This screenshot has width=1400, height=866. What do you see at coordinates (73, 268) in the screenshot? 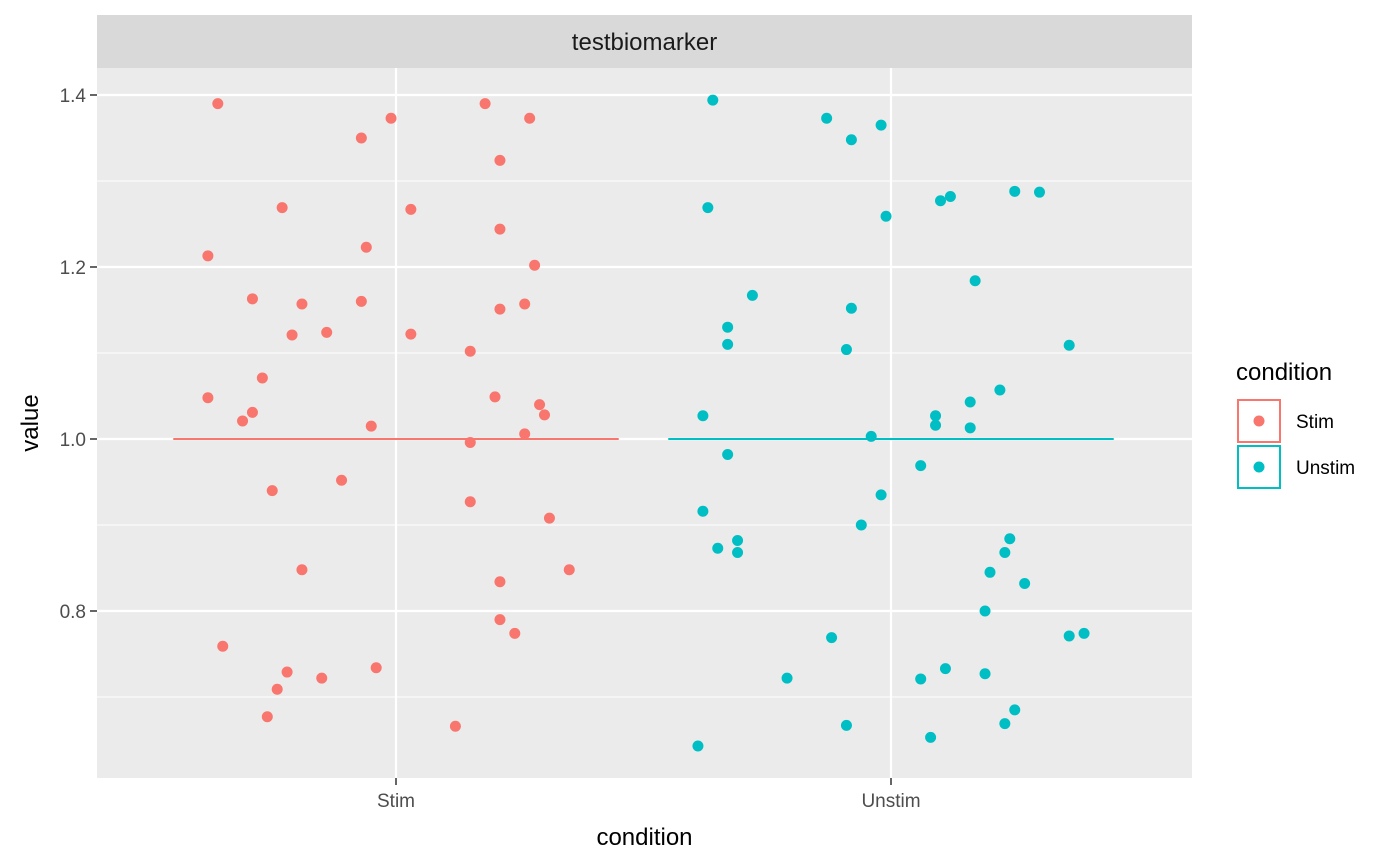
I see `y-tick-label: 1.2` at bounding box center [73, 268].